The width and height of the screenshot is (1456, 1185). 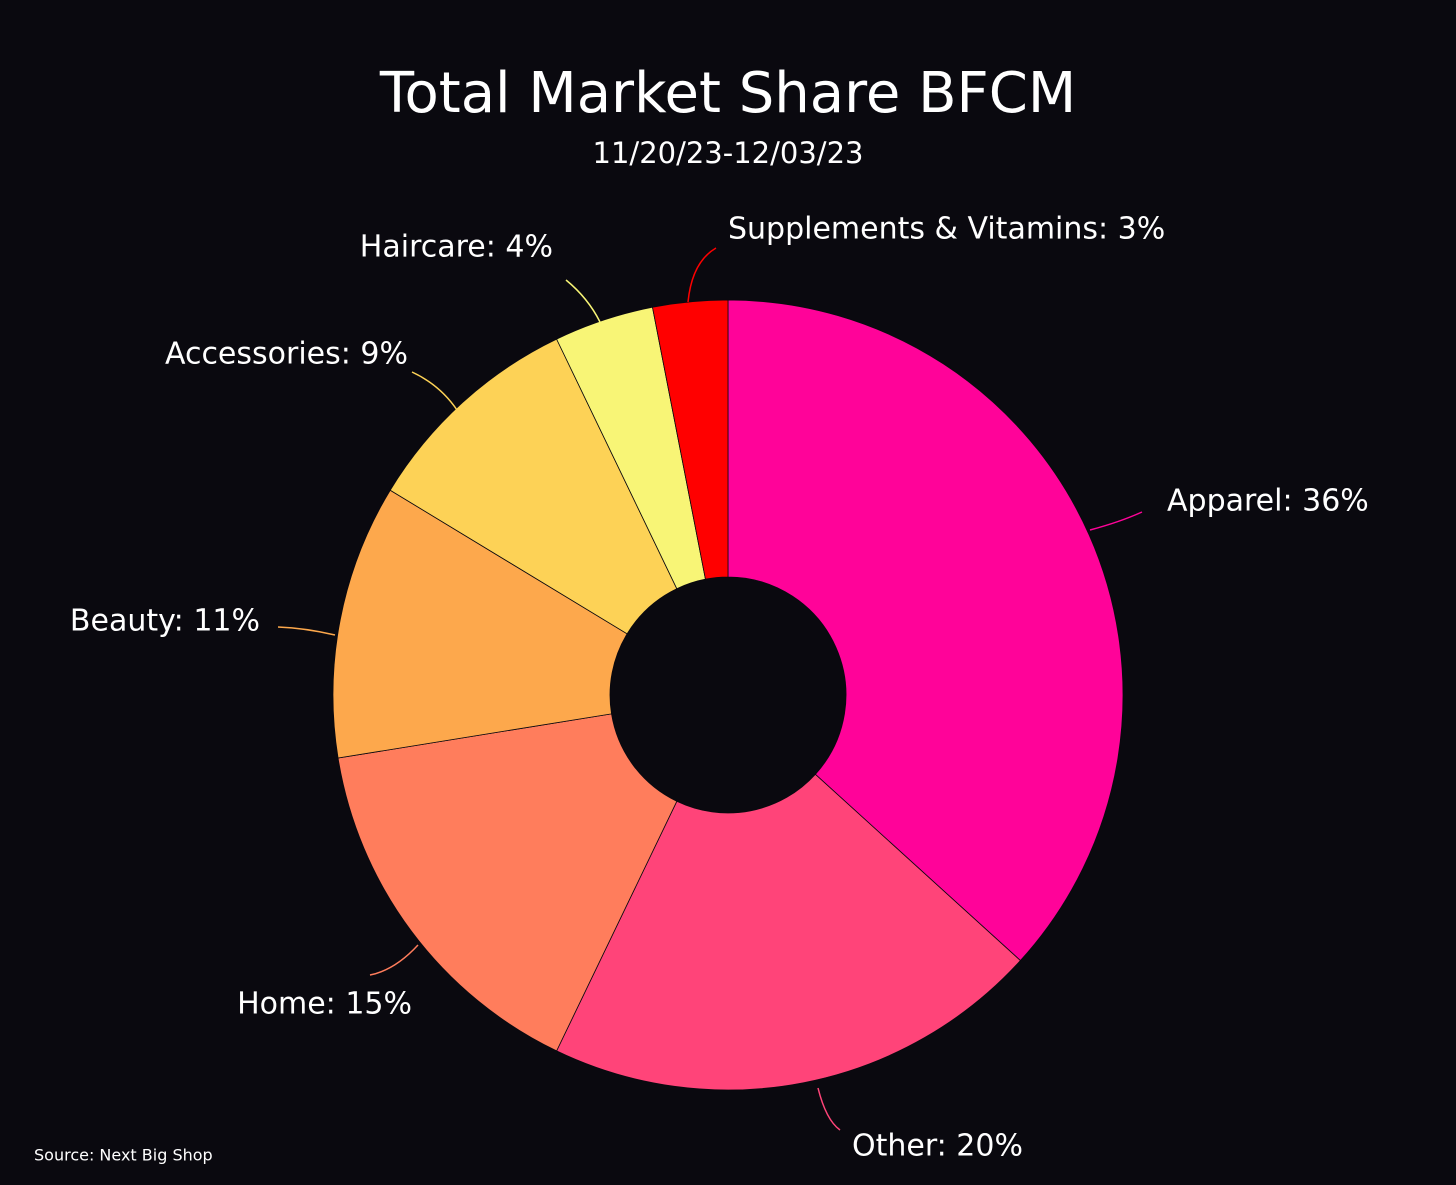 What do you see at coordinates (727, 93) in the screenshot?
I see `chart-title: Total Market Share BFCM` at bounding box center [727, 93].